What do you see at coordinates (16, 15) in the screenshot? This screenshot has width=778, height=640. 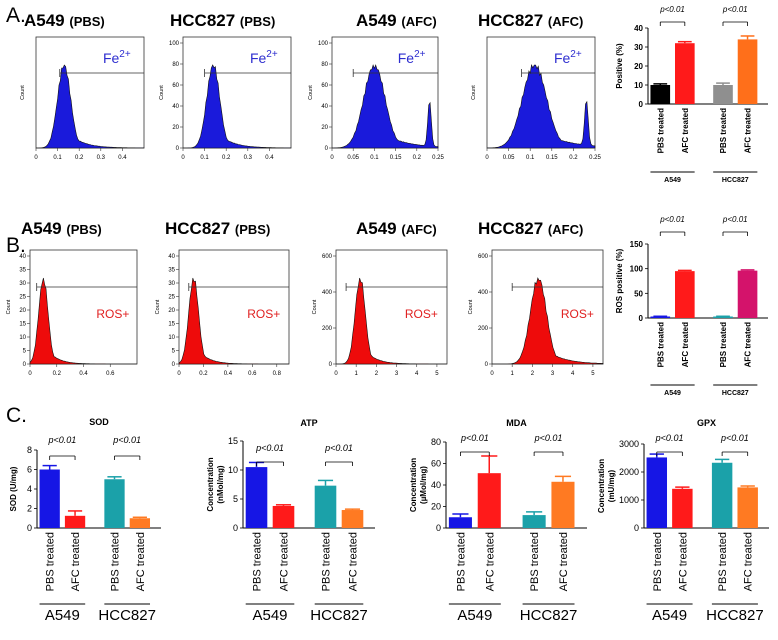 I see `panel-label: A.` at bounding box center [16, 15].